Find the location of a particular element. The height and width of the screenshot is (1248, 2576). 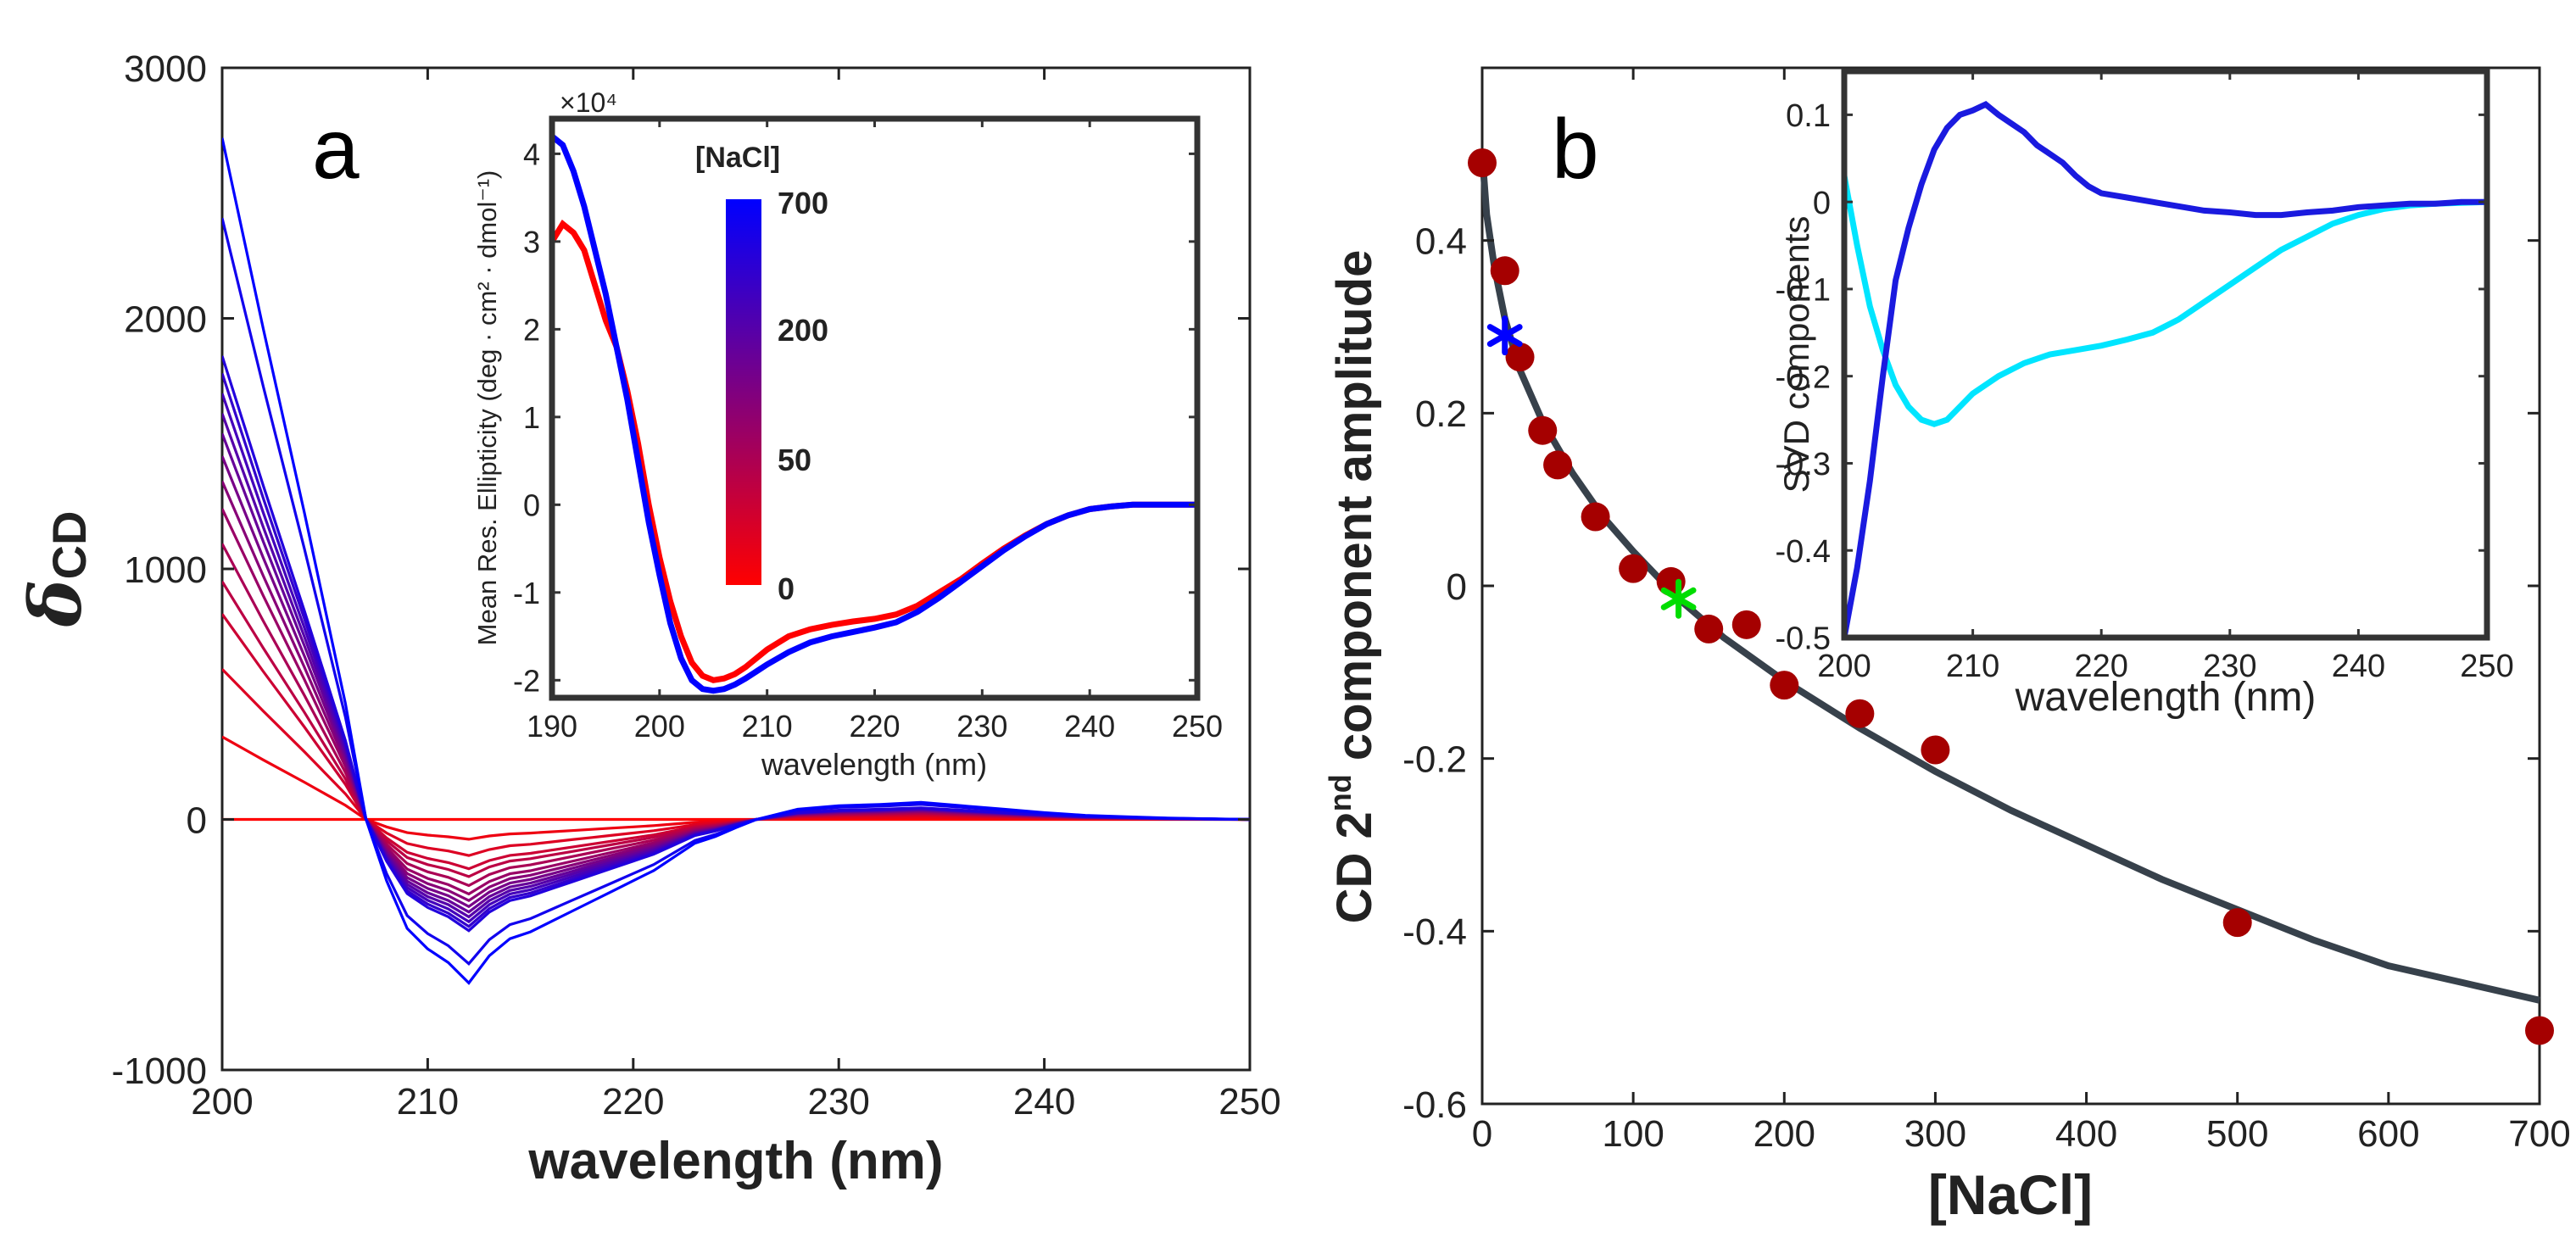

y-tick-label: -0.1 is located at coordinates (1803, 291).